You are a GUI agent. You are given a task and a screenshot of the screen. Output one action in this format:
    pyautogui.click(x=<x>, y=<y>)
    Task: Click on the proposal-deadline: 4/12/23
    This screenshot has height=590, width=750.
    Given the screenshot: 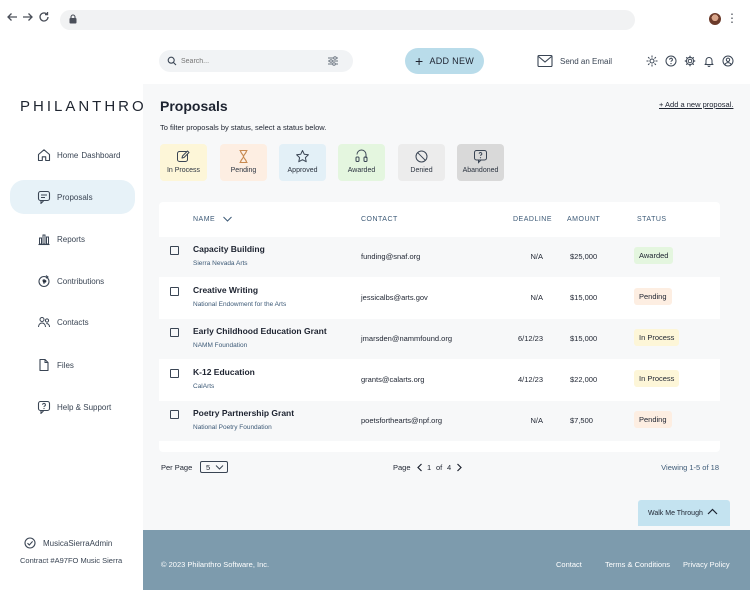 What is the action you would take?
    pyautogui.click(x=530, y=379)
    